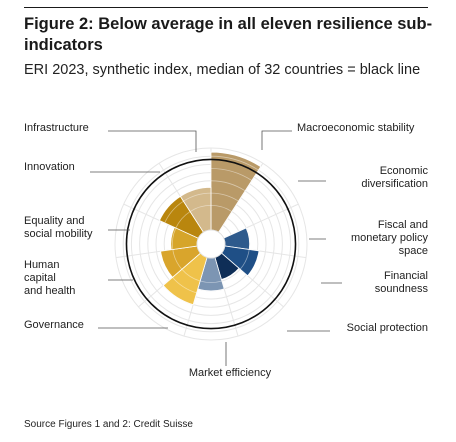 This screenshot has width=456, height=442. What do you see at coordinates (49, 291) in the screenshot?
I see `label-line: and health` at bounding box center [49, 291].